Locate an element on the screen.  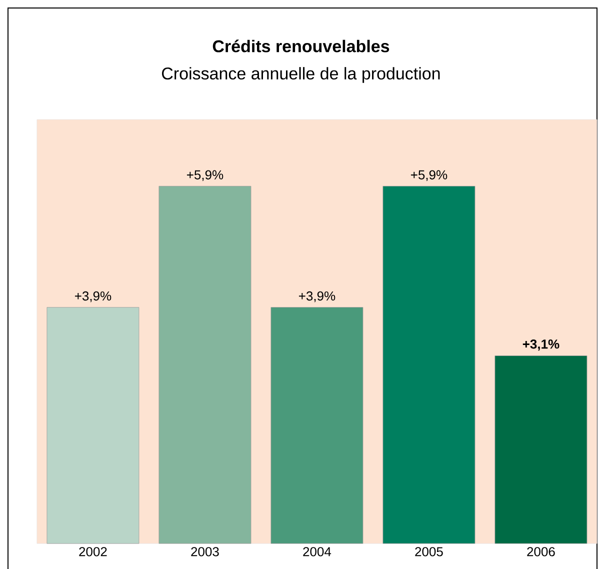
x-tick-label: 2006 is located at coordinates (541, 551).